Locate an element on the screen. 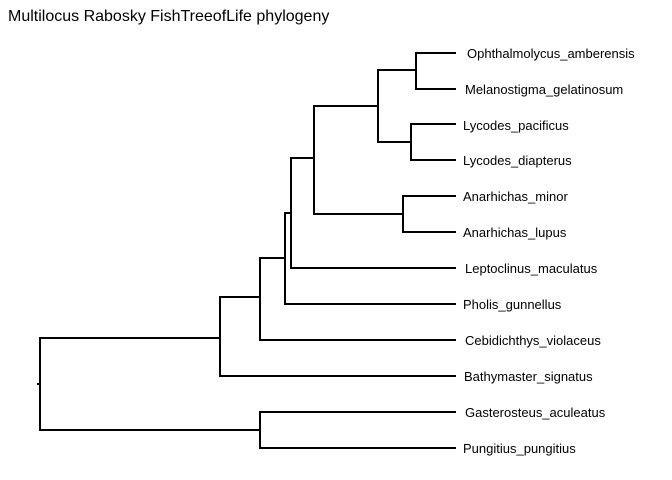 The height and width of the screenshot is (480, 672). tip-label: Pungitius_pungitius is located at coordinates (519, 448).